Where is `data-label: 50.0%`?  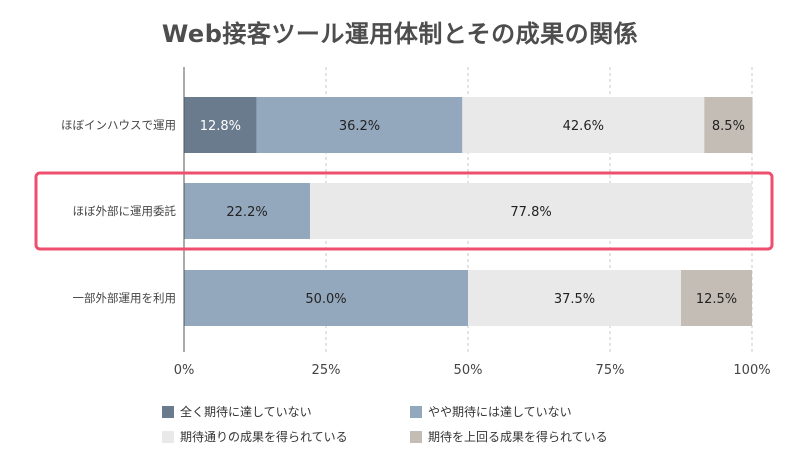 data-label: 50.0% is located at coordinates (325, 299).